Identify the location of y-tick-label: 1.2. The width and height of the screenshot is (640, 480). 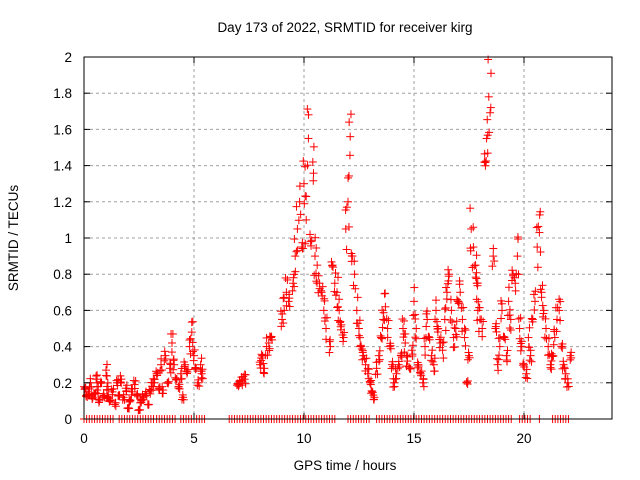
(62, 202).